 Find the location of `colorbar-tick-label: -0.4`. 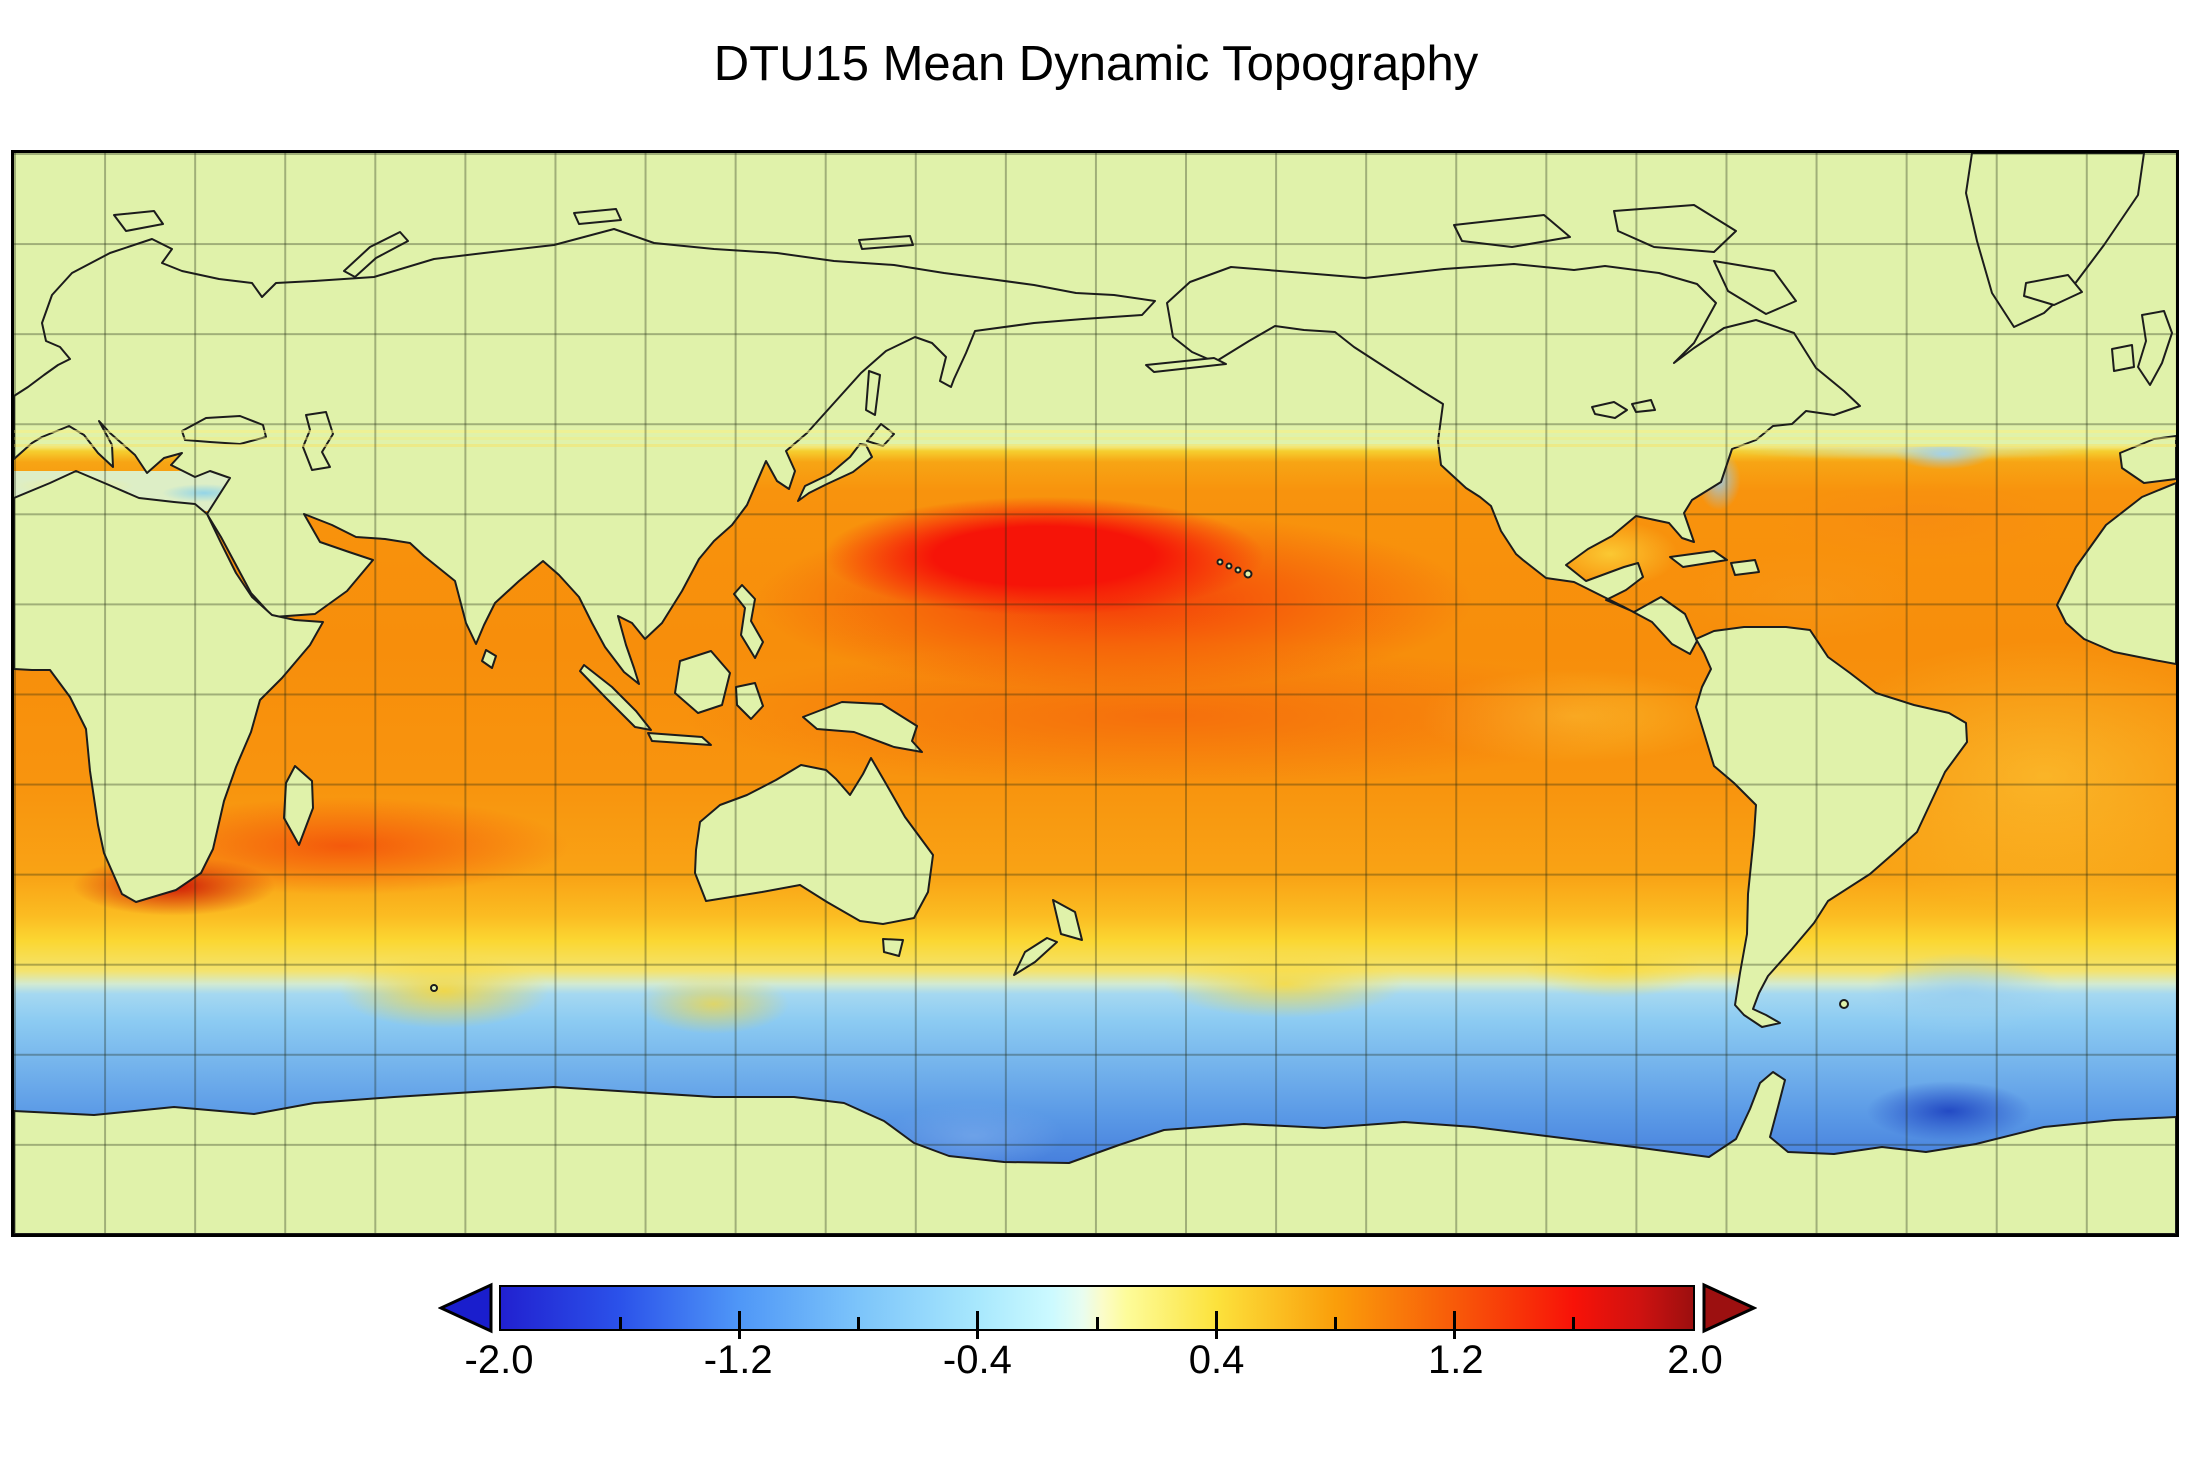

colorbar-tick-label: -0.4 is located at coordinates (977, 1360).